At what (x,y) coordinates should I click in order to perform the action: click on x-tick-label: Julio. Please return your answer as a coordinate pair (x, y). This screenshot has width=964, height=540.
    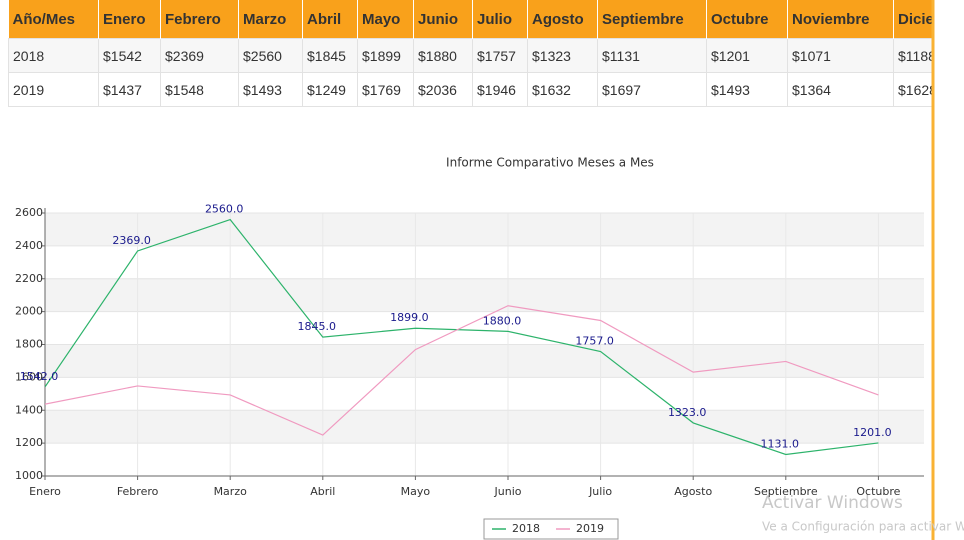
    Looking at the image, I should click on (600, 491).